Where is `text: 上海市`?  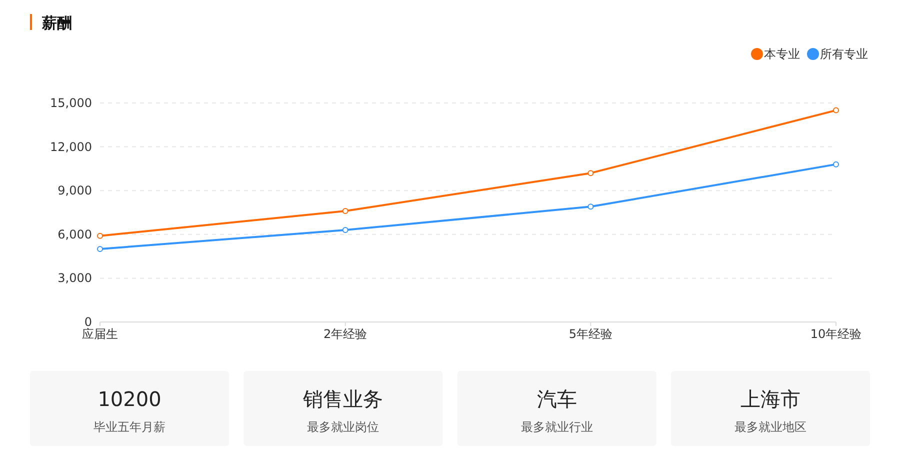 text: 上海市 is located at coordinates (770, 399).